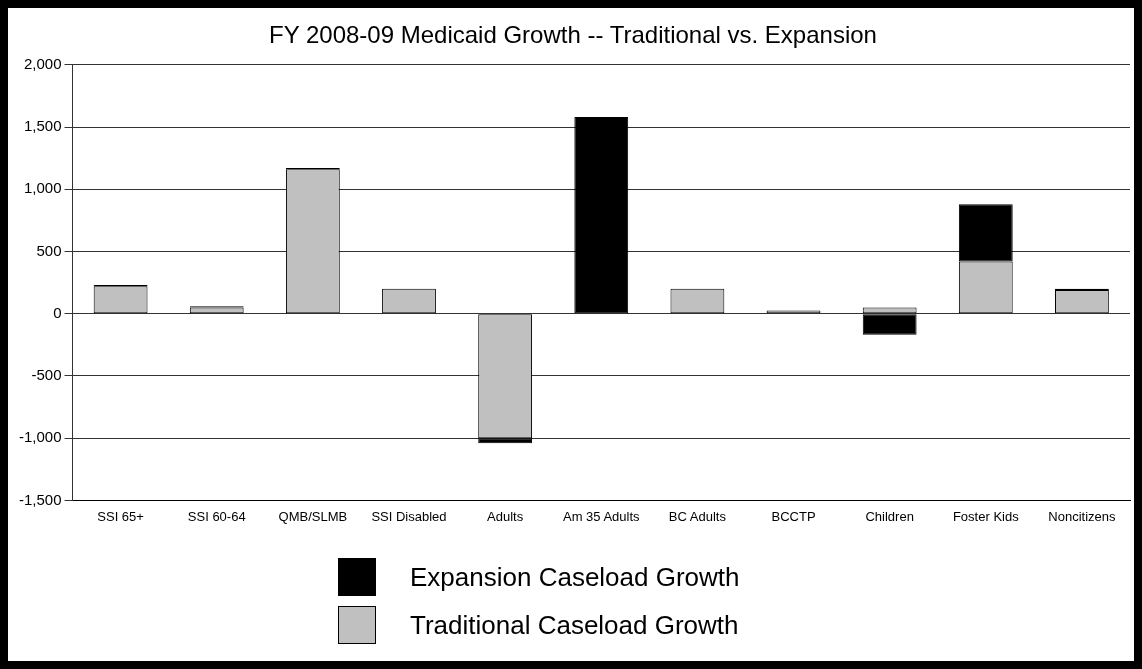 This screenshot has height=669, width=1142. I want to click on x-tick-label: Noncitizens, so click(1082, 516).